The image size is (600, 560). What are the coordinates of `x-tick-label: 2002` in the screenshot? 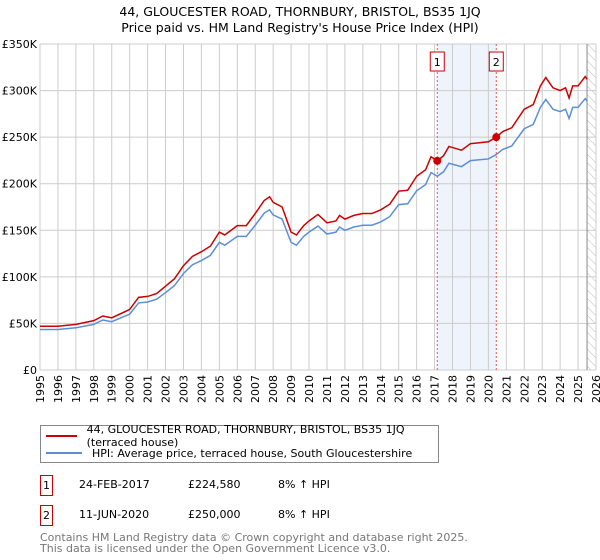 It's located at (166, 389).